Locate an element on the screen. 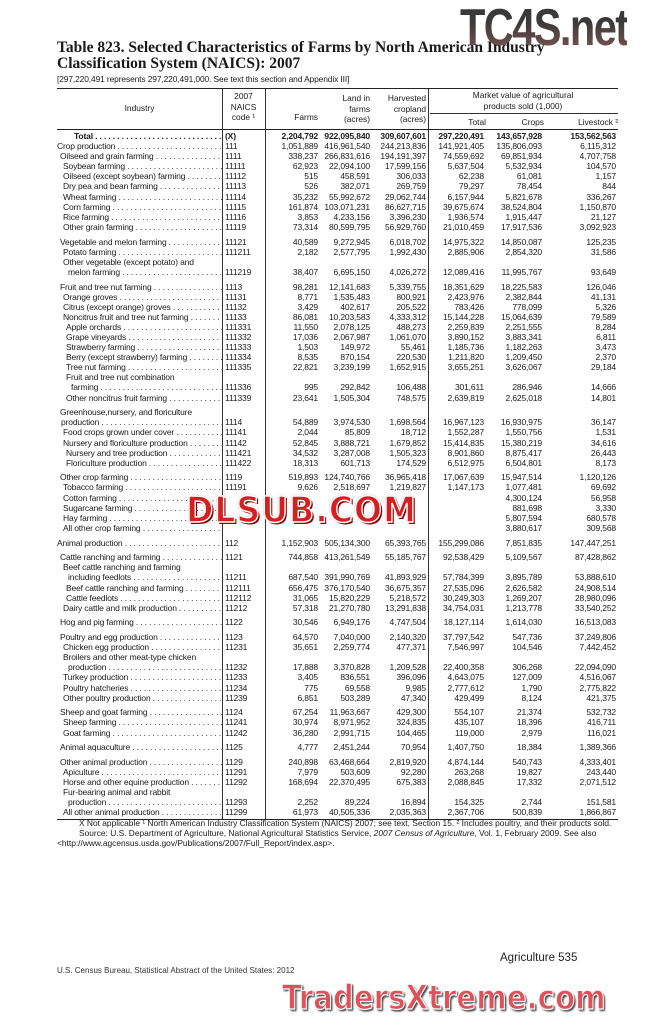 The height and width of the screenshot is (1024, 652). land-in-farms-value: 3,370,828 is located at coordinates (352, 667).